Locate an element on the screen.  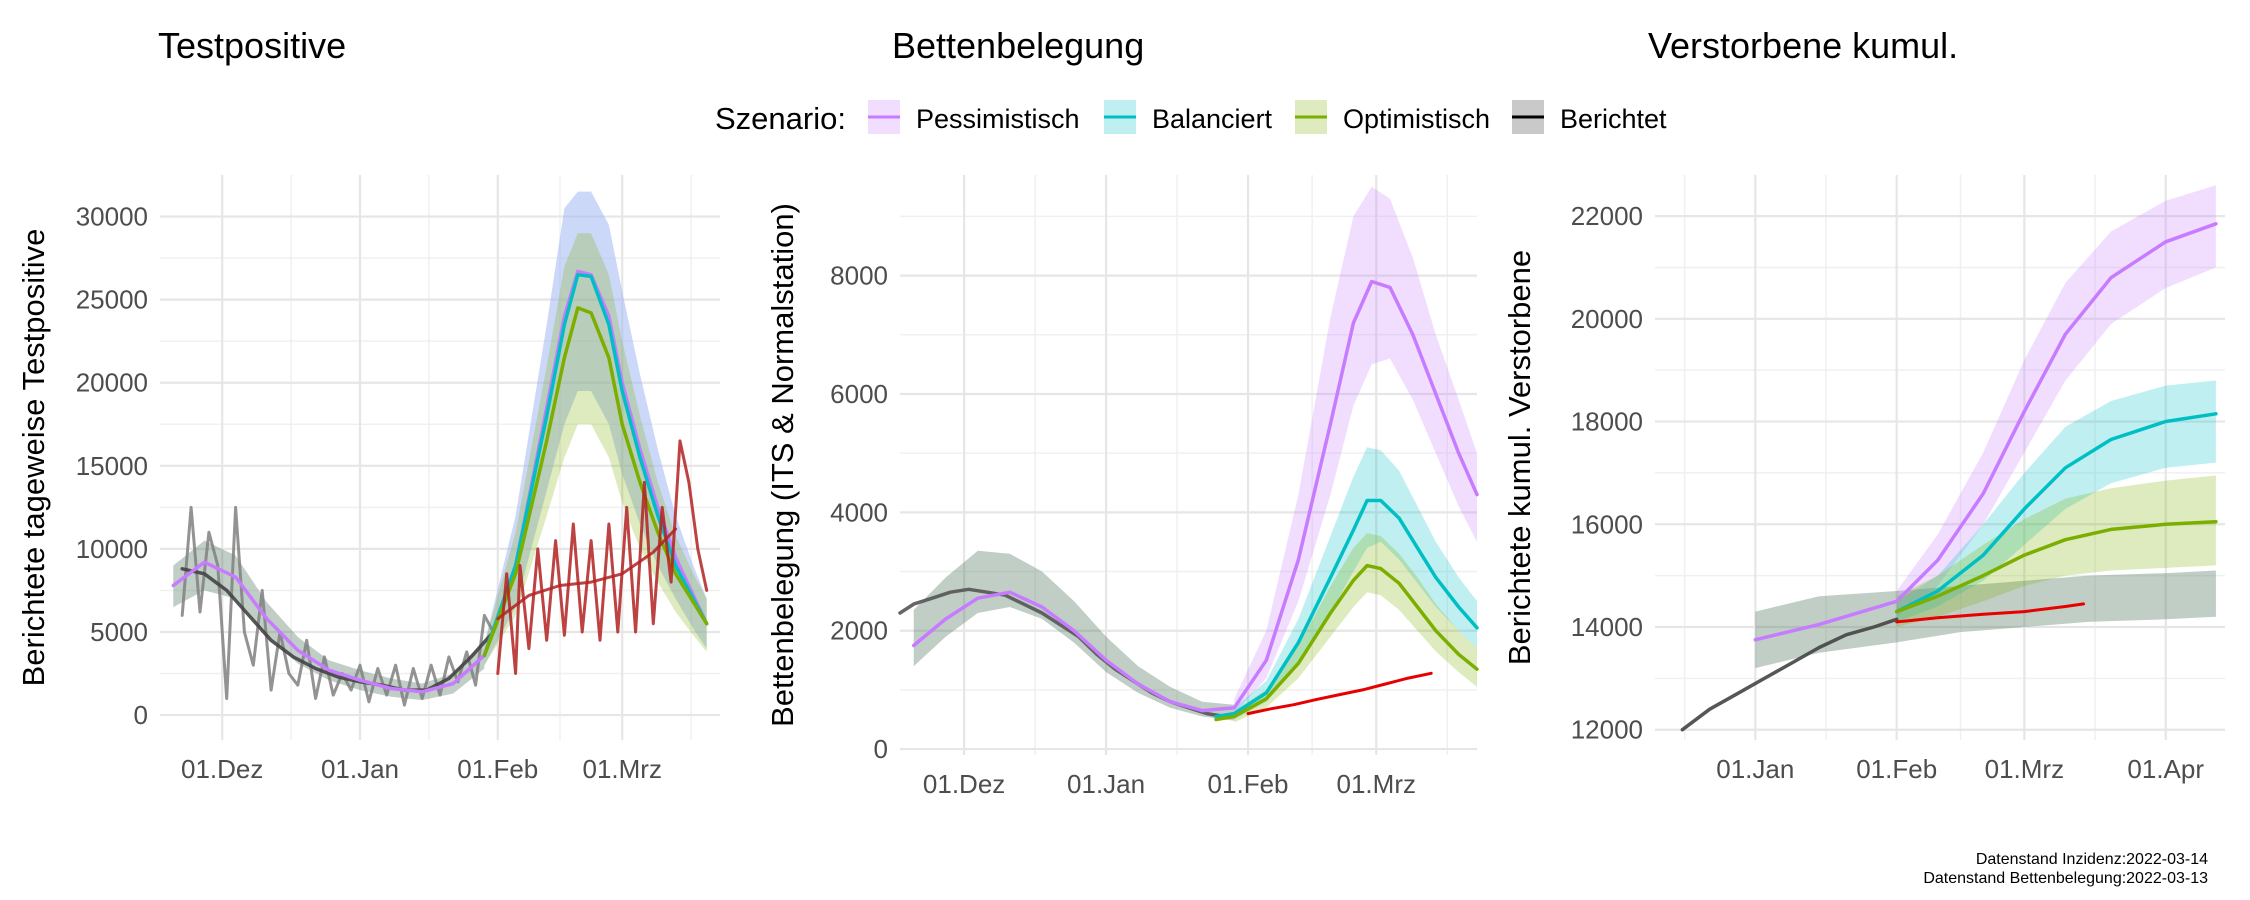
y-tick-label: 4000 is located at coordinates (859, 512).